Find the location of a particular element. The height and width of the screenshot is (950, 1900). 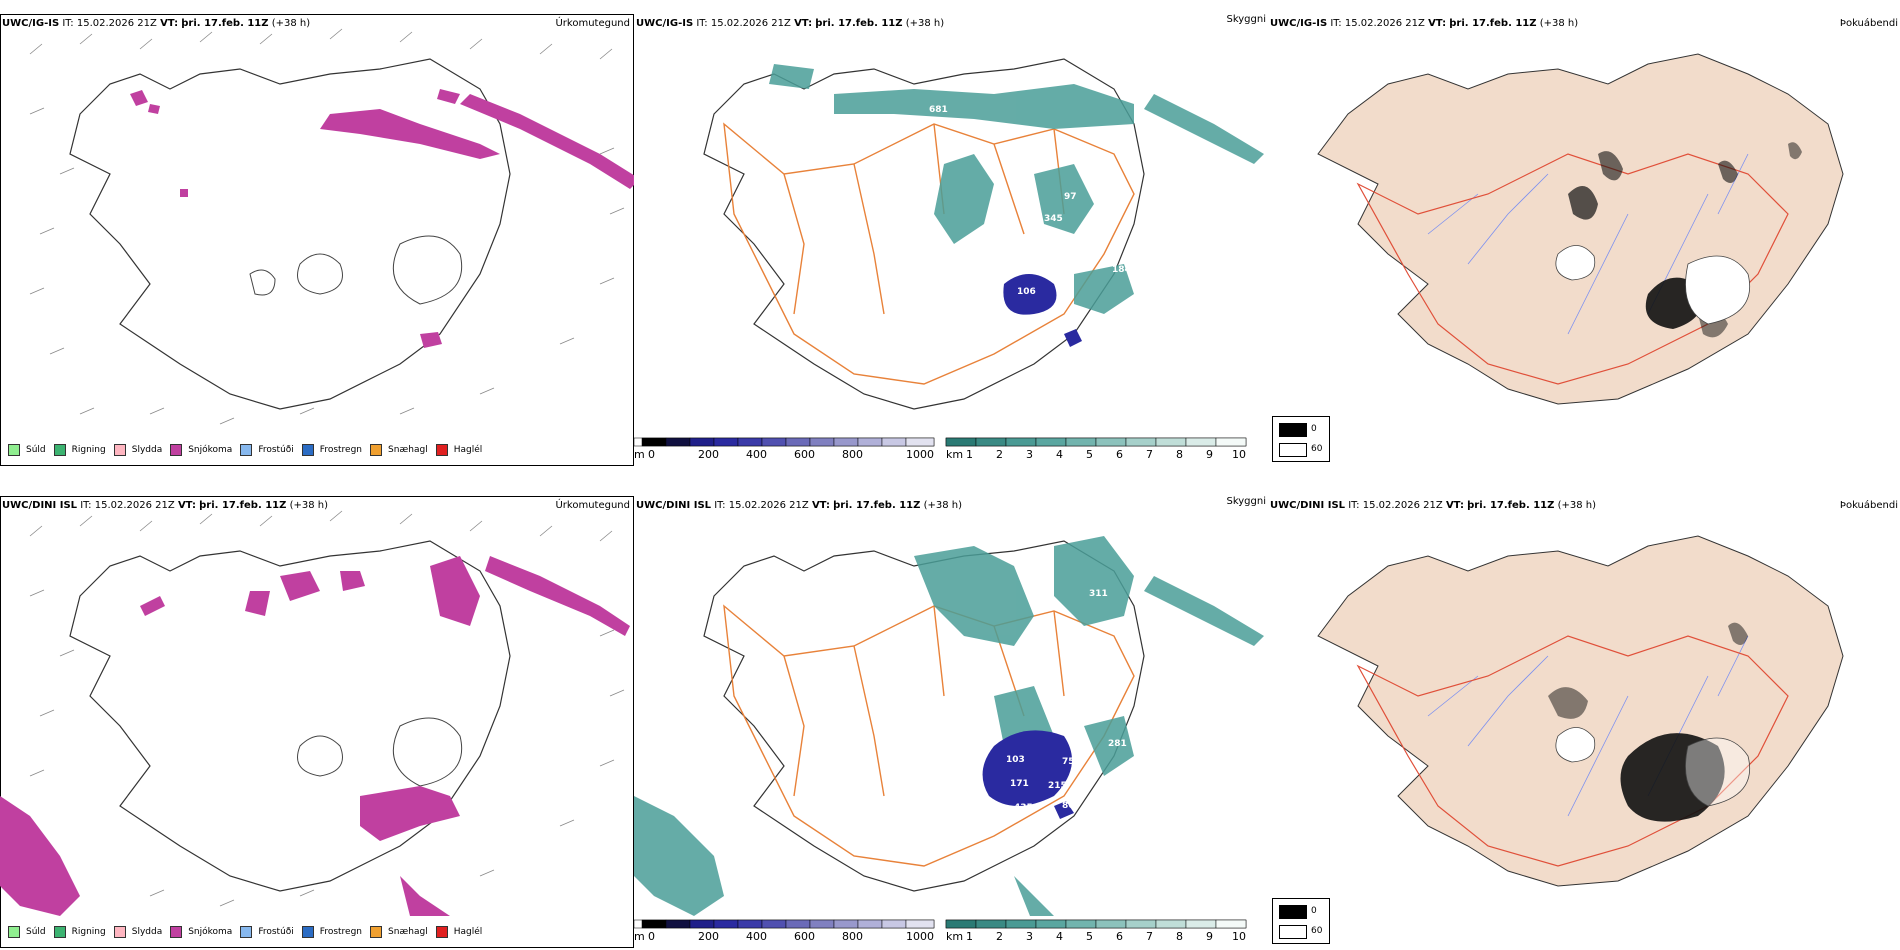

colorbars is located at coordinates (940, 924).